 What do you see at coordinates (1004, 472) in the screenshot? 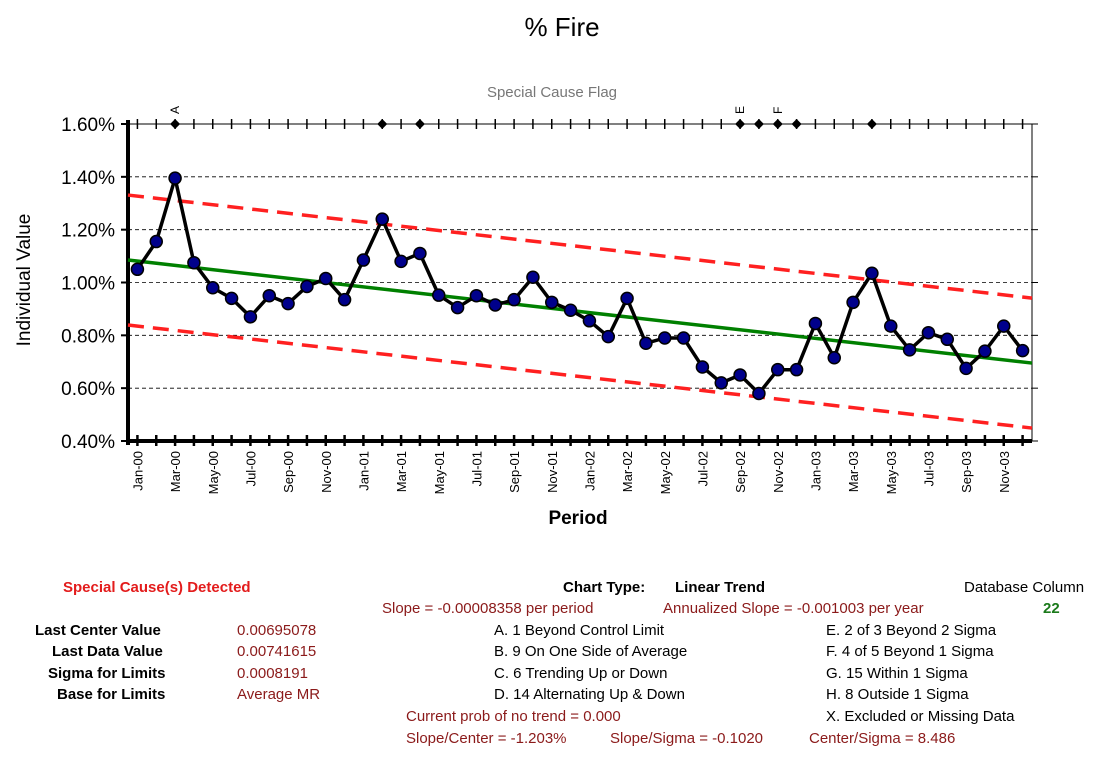
I see `x-tick-label: Nov-03` at bounding box center [1004, 472].